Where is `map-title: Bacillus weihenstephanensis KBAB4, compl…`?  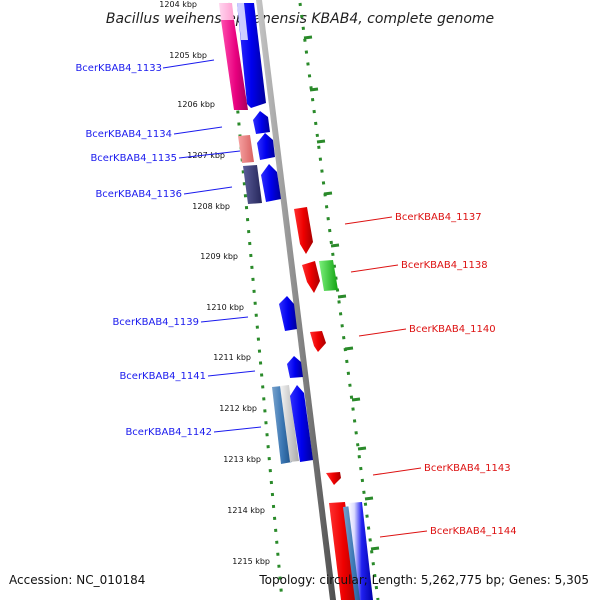
map-title: Bacillus weihenstephanensis KBAB4, compl… is located at coordinates (300, 19).